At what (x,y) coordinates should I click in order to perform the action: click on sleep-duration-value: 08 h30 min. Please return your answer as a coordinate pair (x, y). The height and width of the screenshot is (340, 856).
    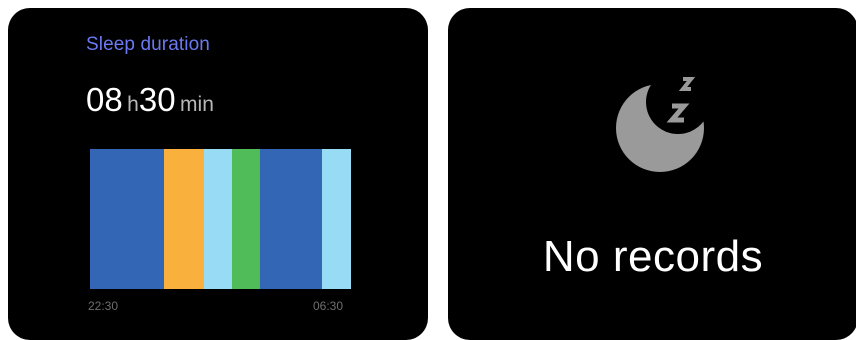
    Looking at the image, I should click on (150, 103).